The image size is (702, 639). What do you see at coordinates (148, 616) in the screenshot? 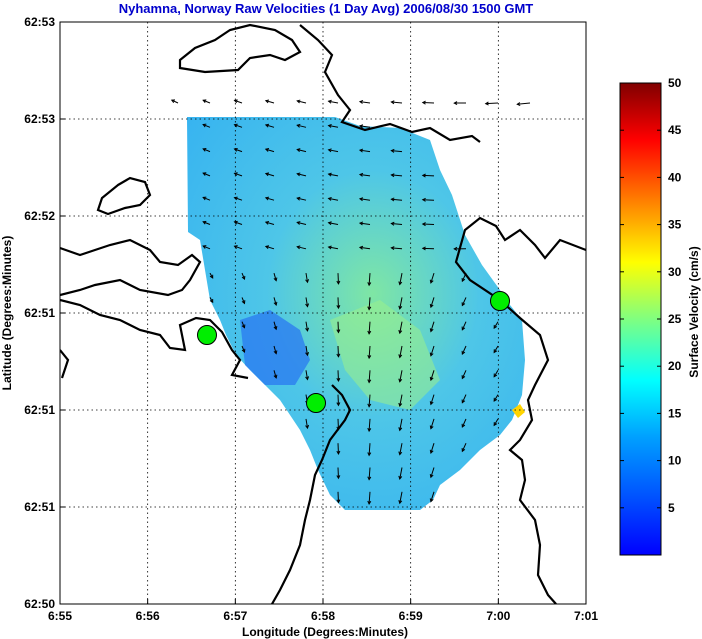
I see `x-tick-label: 6:56` at bounding box center [148, 616].